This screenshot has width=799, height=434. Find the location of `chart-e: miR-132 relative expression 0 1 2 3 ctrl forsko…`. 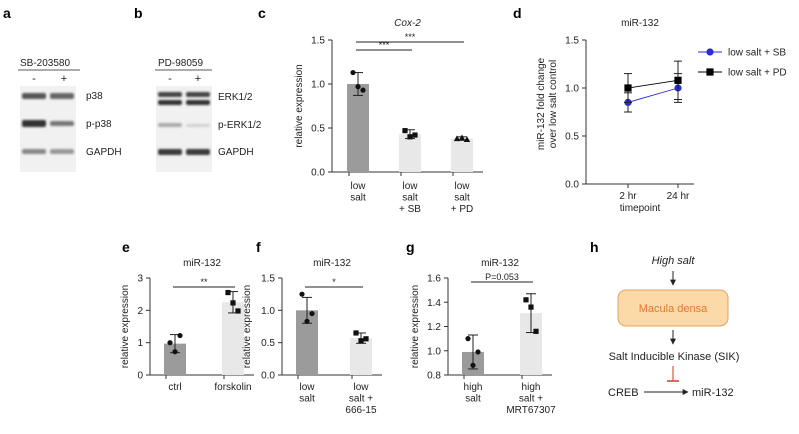

chart-e: miR-132 relative expression 0 1 2 3 ctrl forsko… is located at coordinates (187, 325).